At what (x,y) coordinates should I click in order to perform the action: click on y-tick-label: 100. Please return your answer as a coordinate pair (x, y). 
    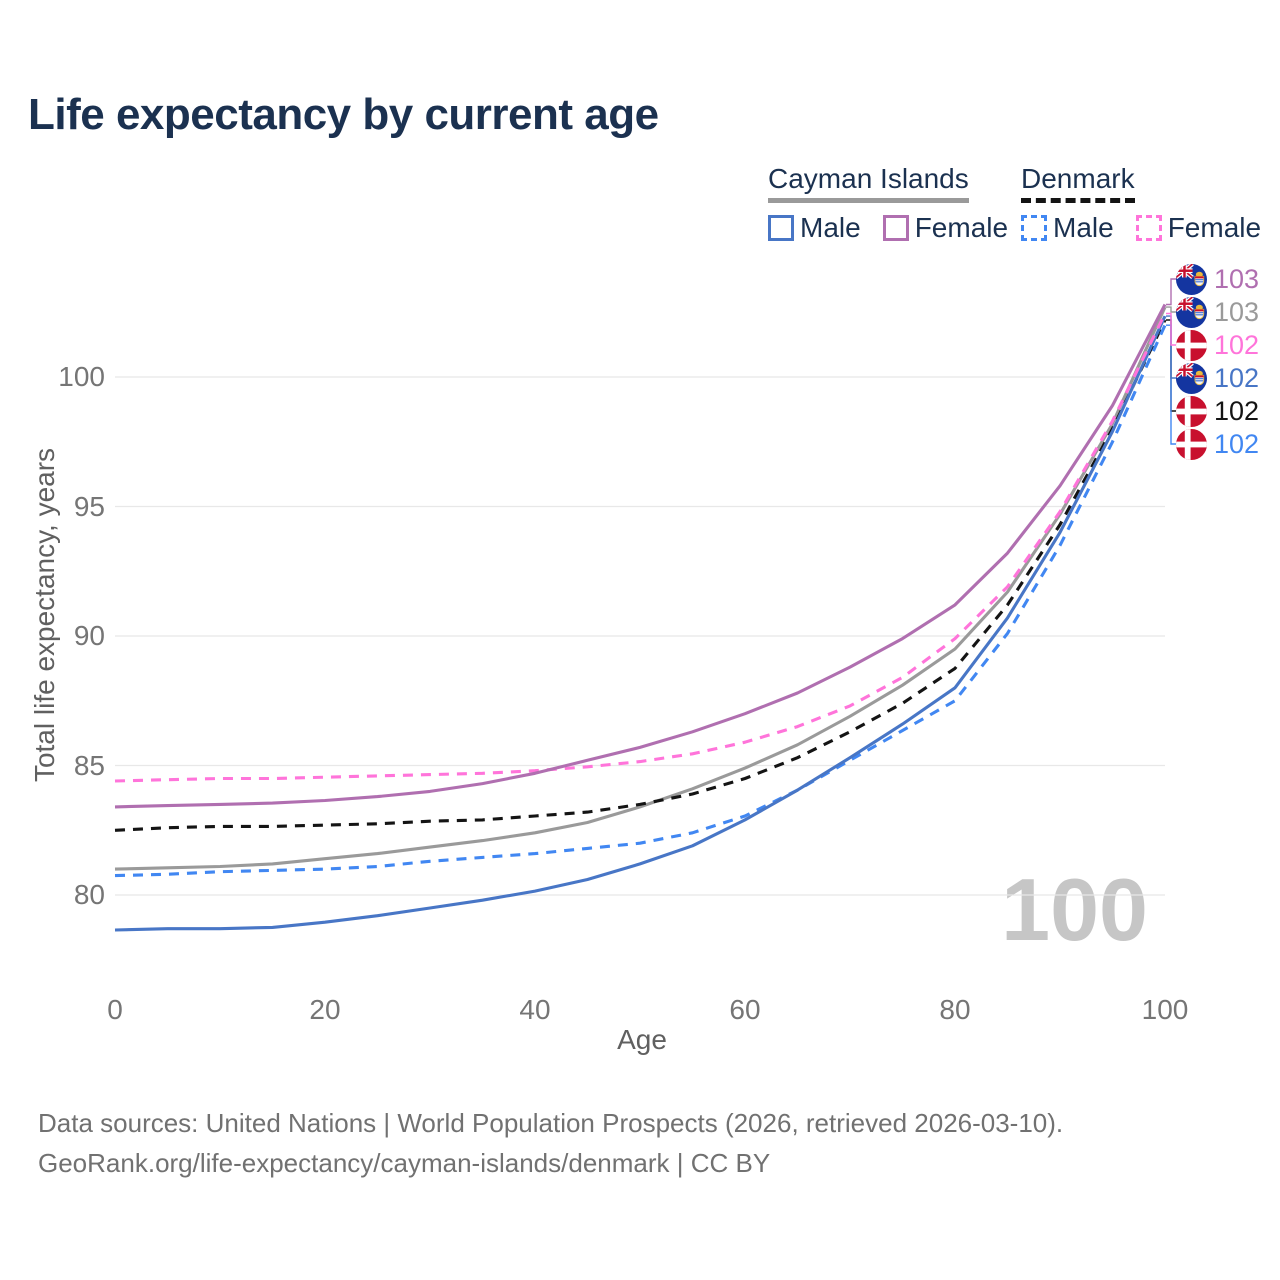
    Looking at the image, I should click on (81, 376).